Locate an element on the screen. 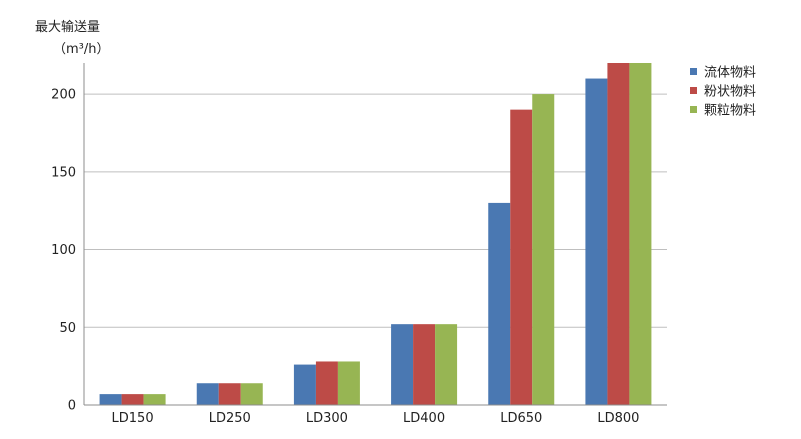 The image size is (801, 439). bar-LD300-颗粒物料 is located at coordinates (348, 383).